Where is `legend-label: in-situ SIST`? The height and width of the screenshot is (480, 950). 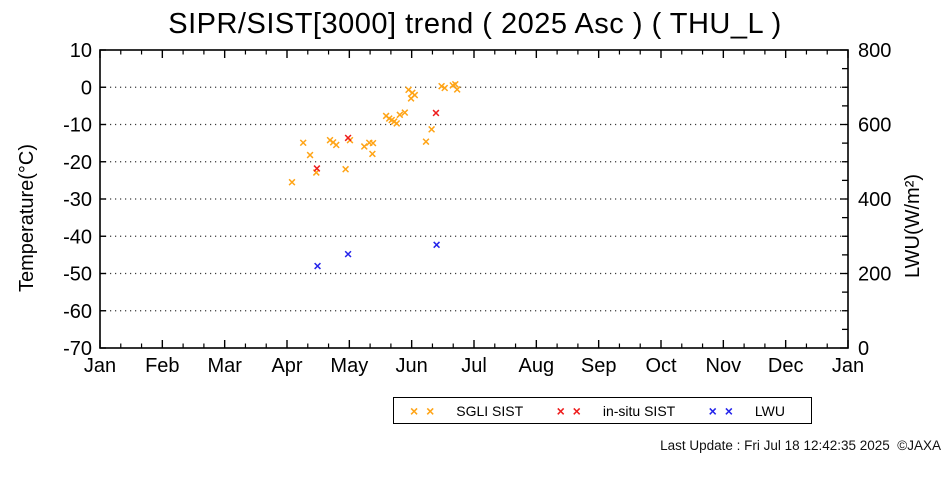 legend-label: in-situ SIST is located at coordinates (639, 410).